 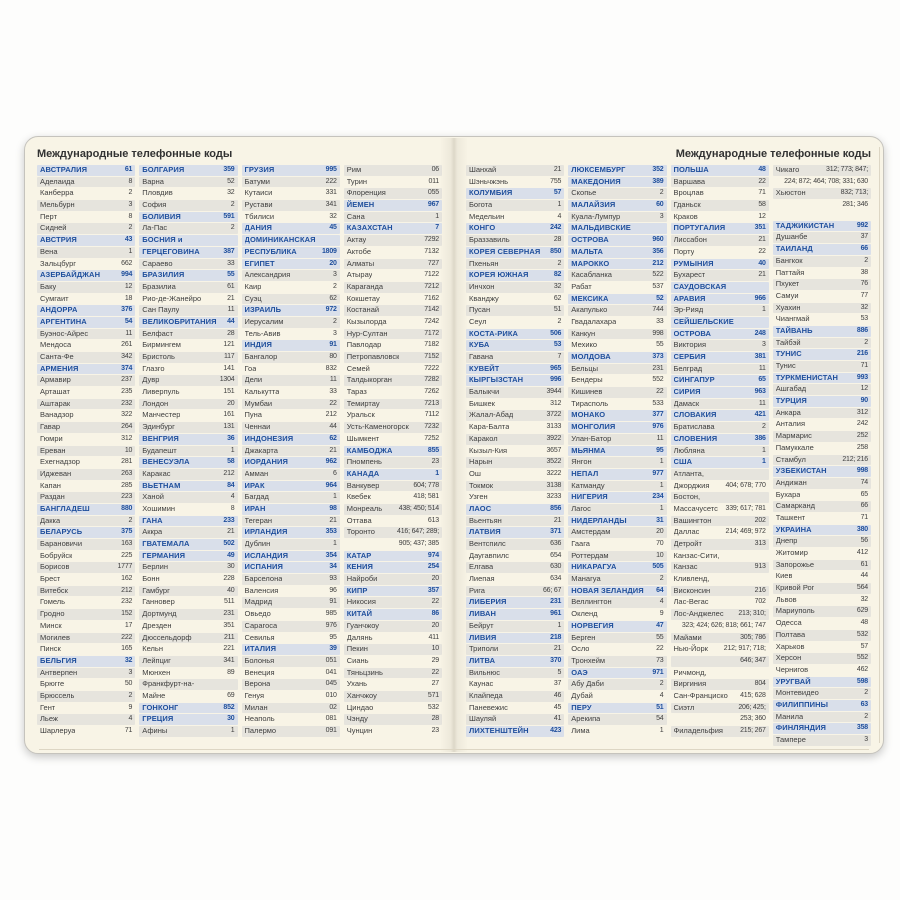 What do you see at coordinates (154, 205) in the screenshot?
I see `city-name: София` at bounding box center [154, 205].